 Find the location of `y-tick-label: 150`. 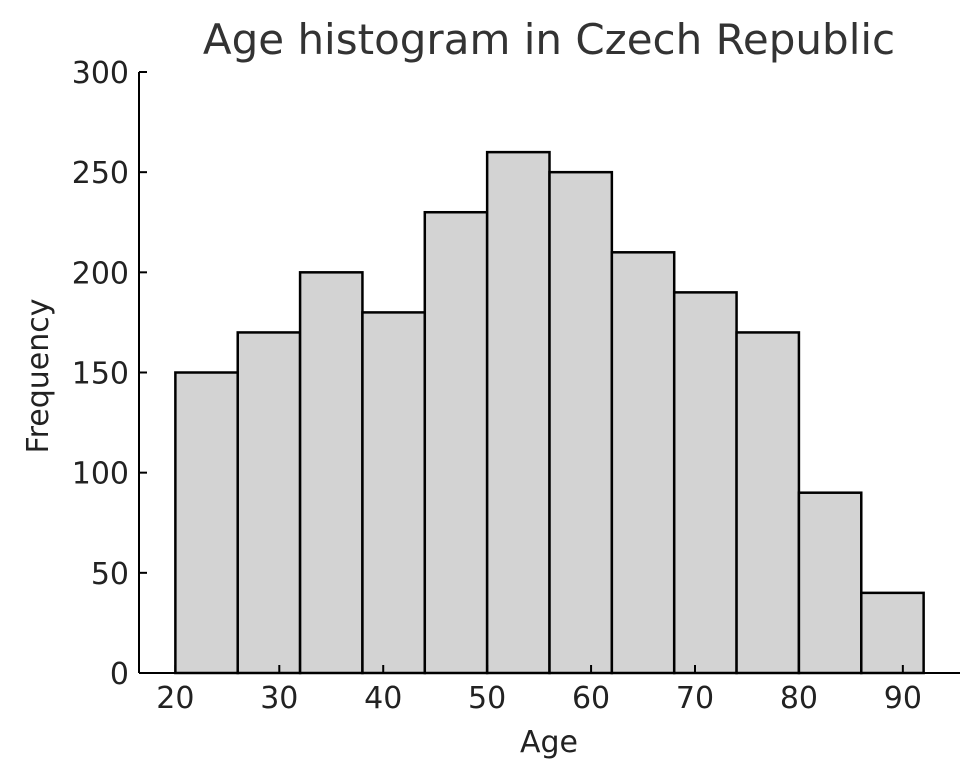

y-tick-label: 150 is located at coordinates (100, 374).